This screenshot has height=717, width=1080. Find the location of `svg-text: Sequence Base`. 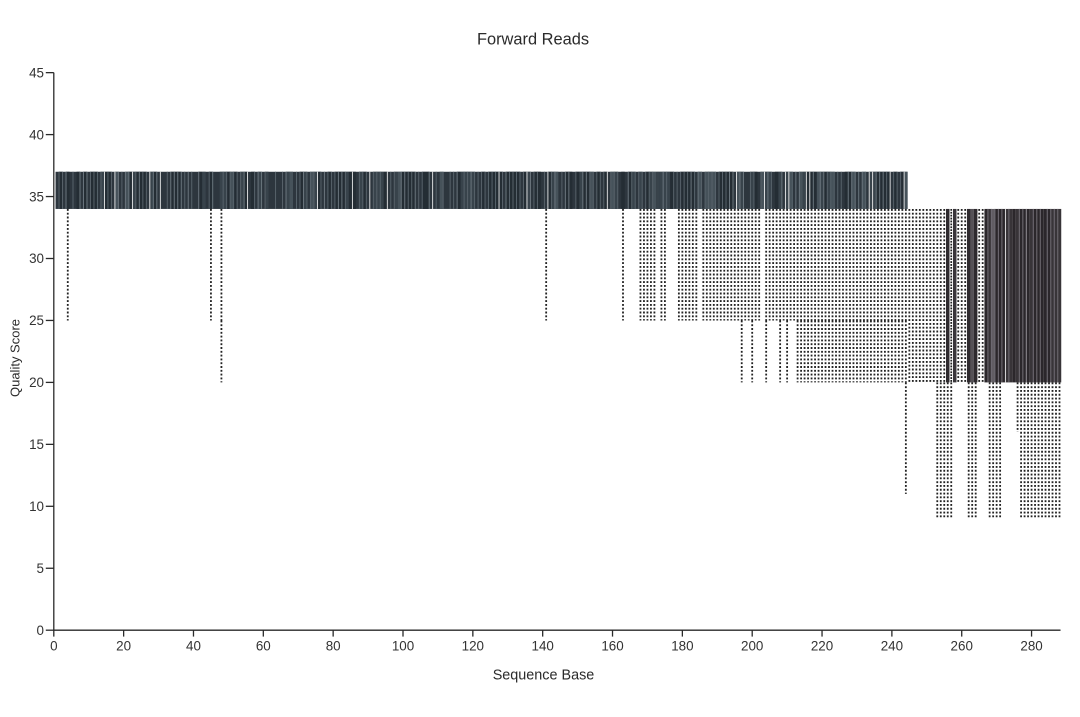

svg-text: Sequence Base is located at coordinates (544, 676).